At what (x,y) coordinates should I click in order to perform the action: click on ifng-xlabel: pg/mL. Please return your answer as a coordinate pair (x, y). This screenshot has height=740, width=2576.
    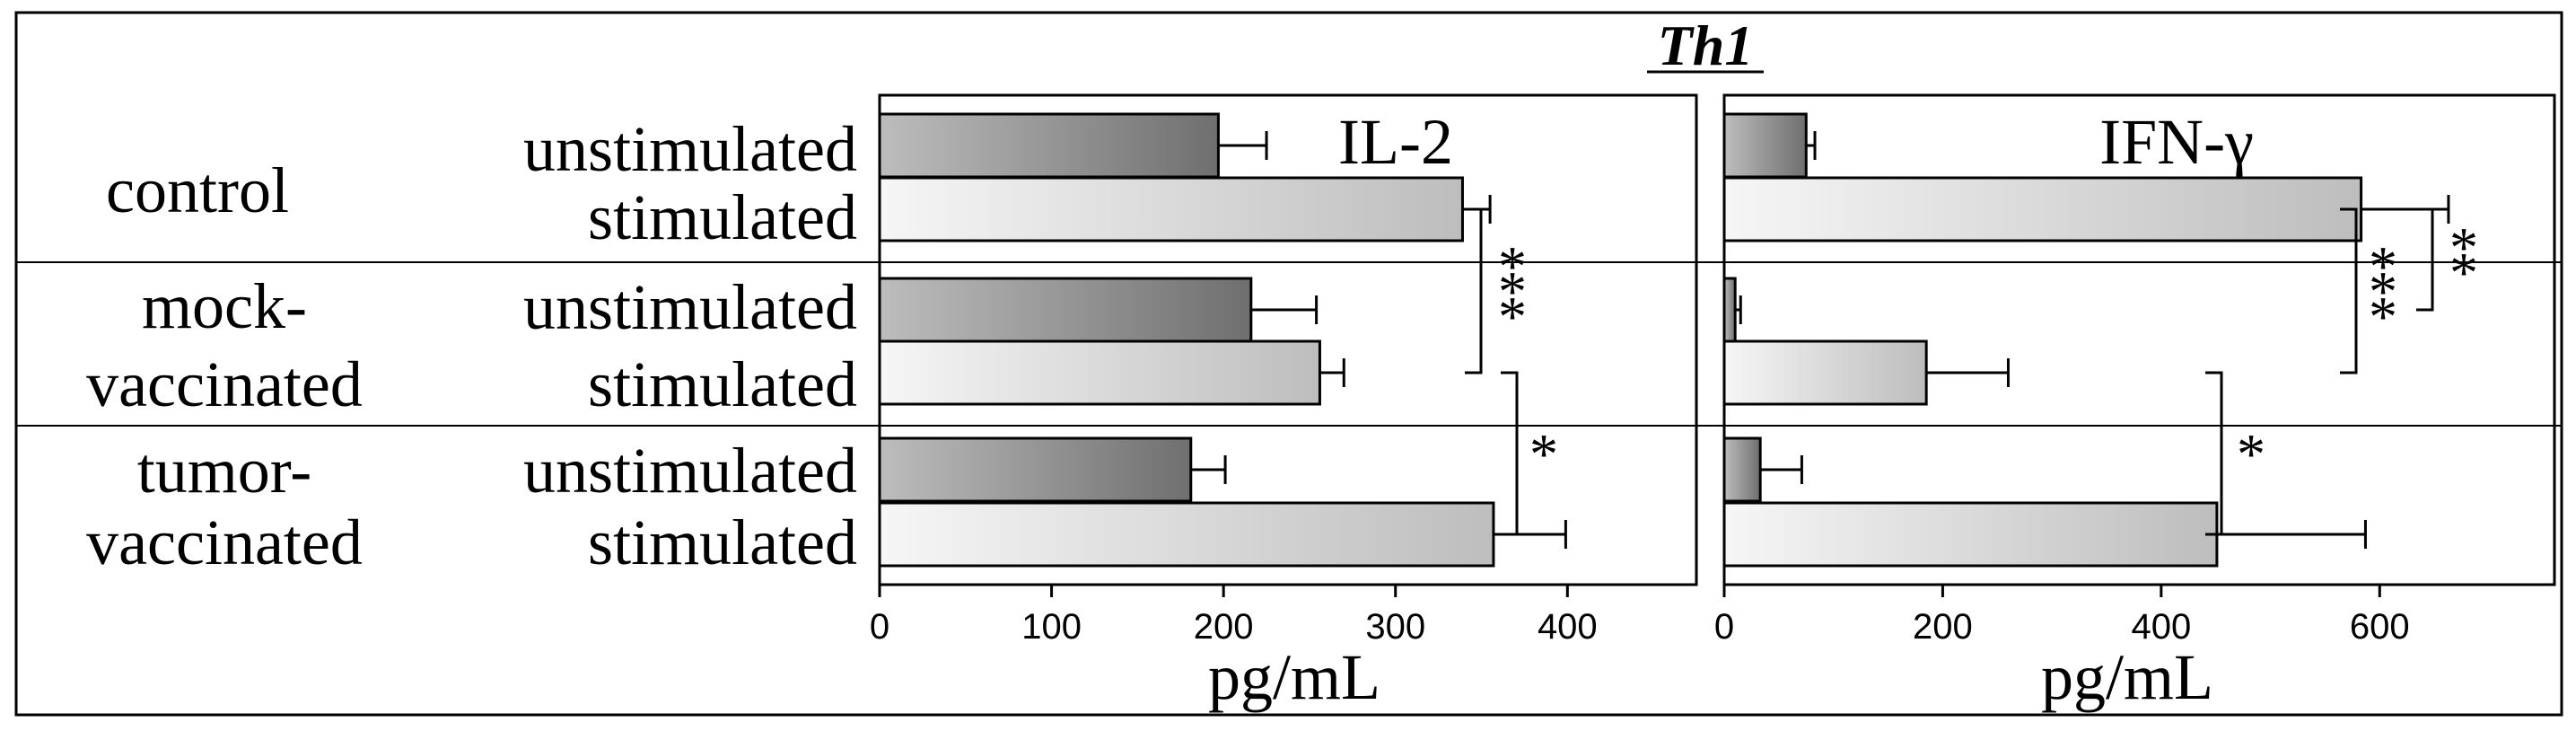
    Looking at the image, I should click on (2127, 677).